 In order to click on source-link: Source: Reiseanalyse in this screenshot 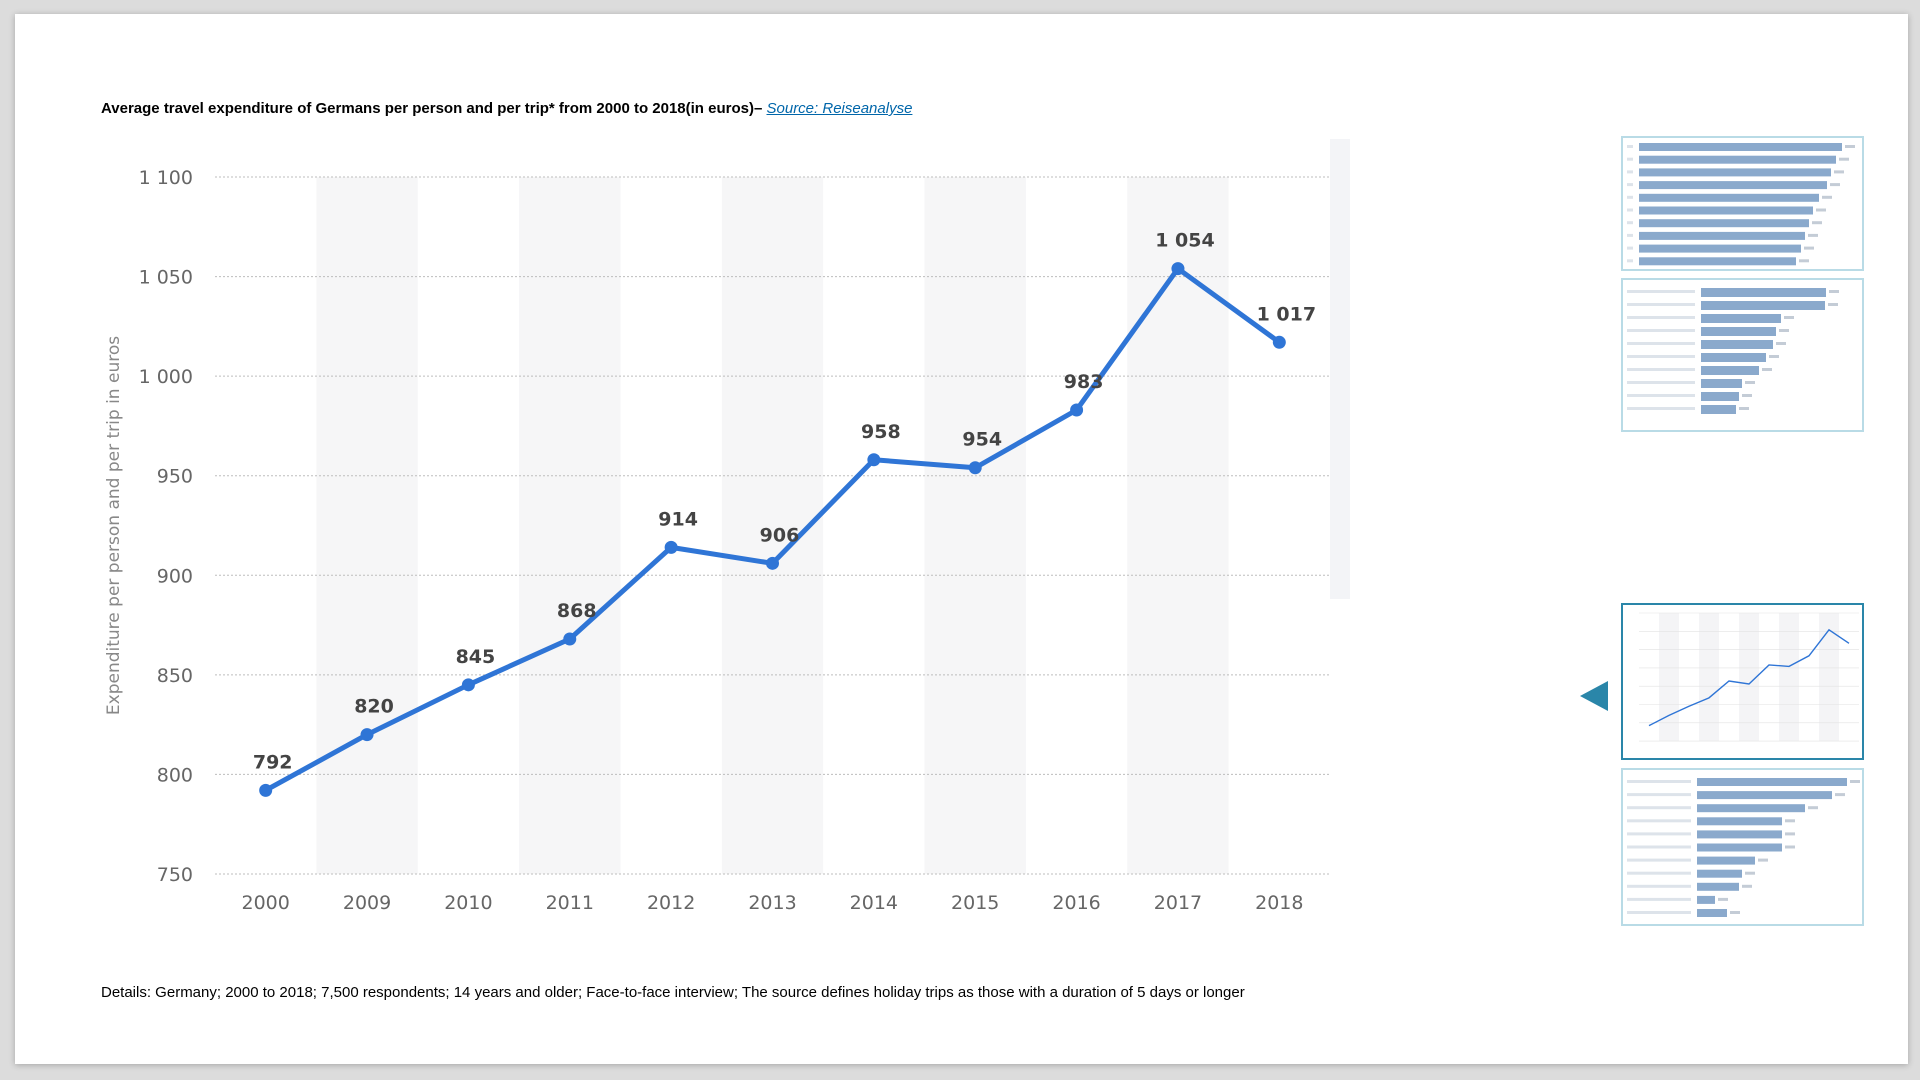, I will do `click(839, 108)`.